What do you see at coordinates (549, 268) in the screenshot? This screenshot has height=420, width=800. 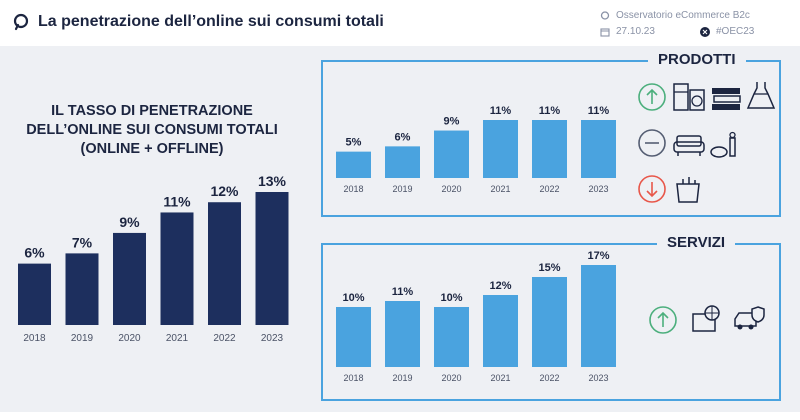 I see `data-label-2022: 15%` at bounding box center [549, 268].